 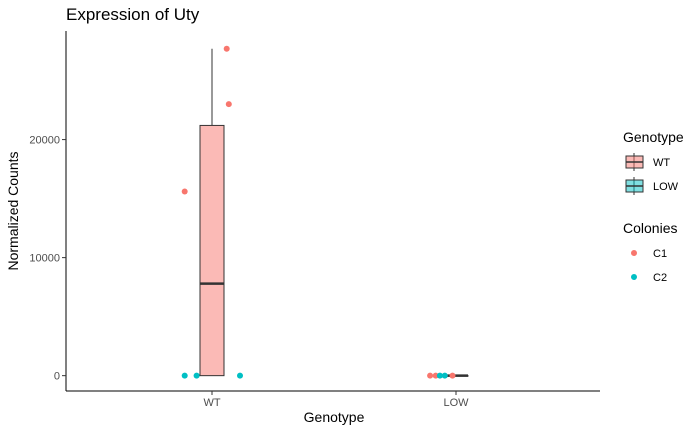 What do you see at coordinates (653, 137) in the screenshot?
I see `legend-title: Genotype` at bounding box center [653, 137].